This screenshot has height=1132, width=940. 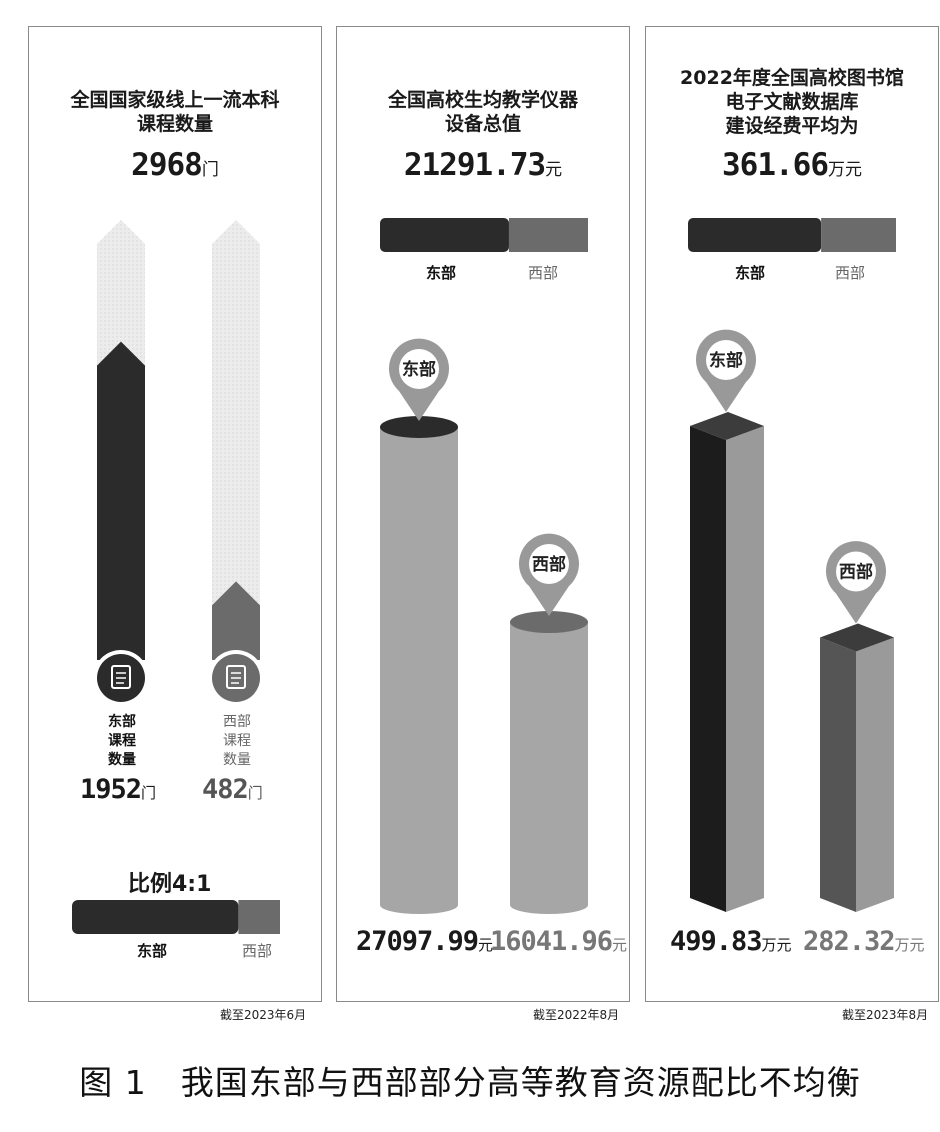 What do you see at coordinates (486, 945) in the screenshot?
I see `east-equipment-value-unit: 元` at bounding box center [486, 945].